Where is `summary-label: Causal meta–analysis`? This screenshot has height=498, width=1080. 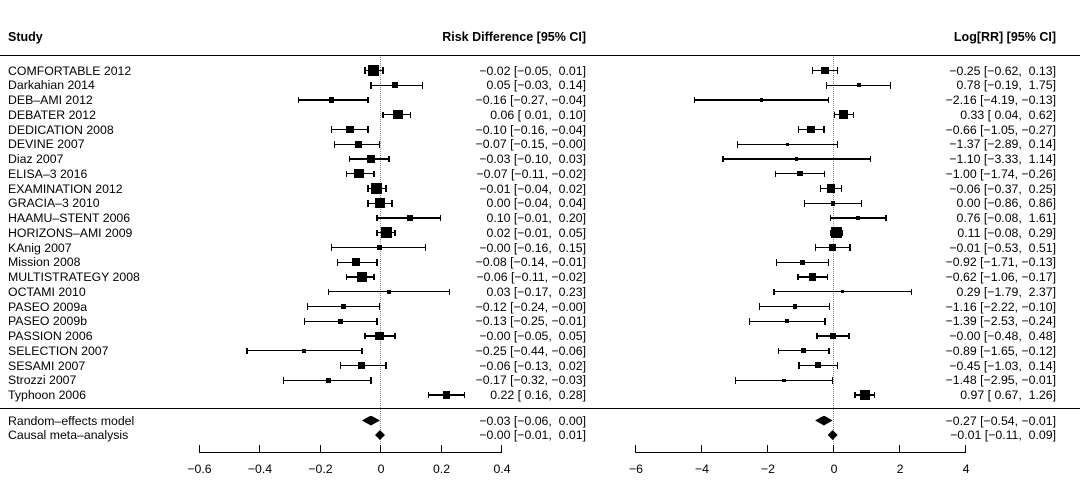 summary-label: Causal meta–analysis is located at coordinates (68, 435).